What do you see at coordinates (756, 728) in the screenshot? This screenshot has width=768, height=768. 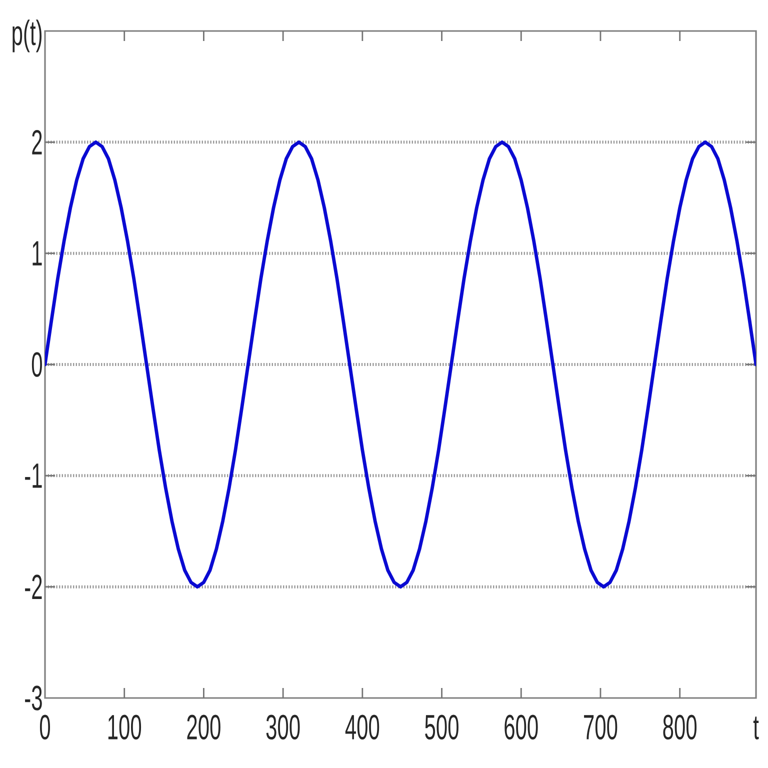 I see `x-axis-title: t` at bounding box center [756, 728].